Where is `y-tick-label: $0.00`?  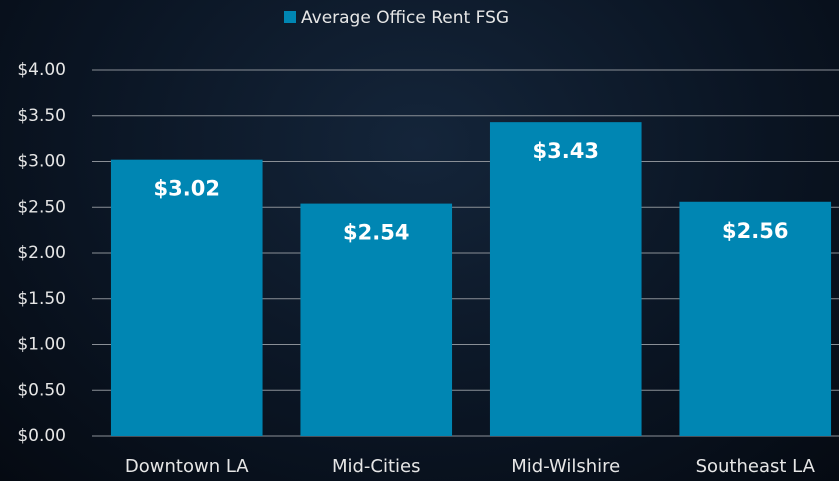 y-tick-label: $0.00 is located at coordinates (41, 436).